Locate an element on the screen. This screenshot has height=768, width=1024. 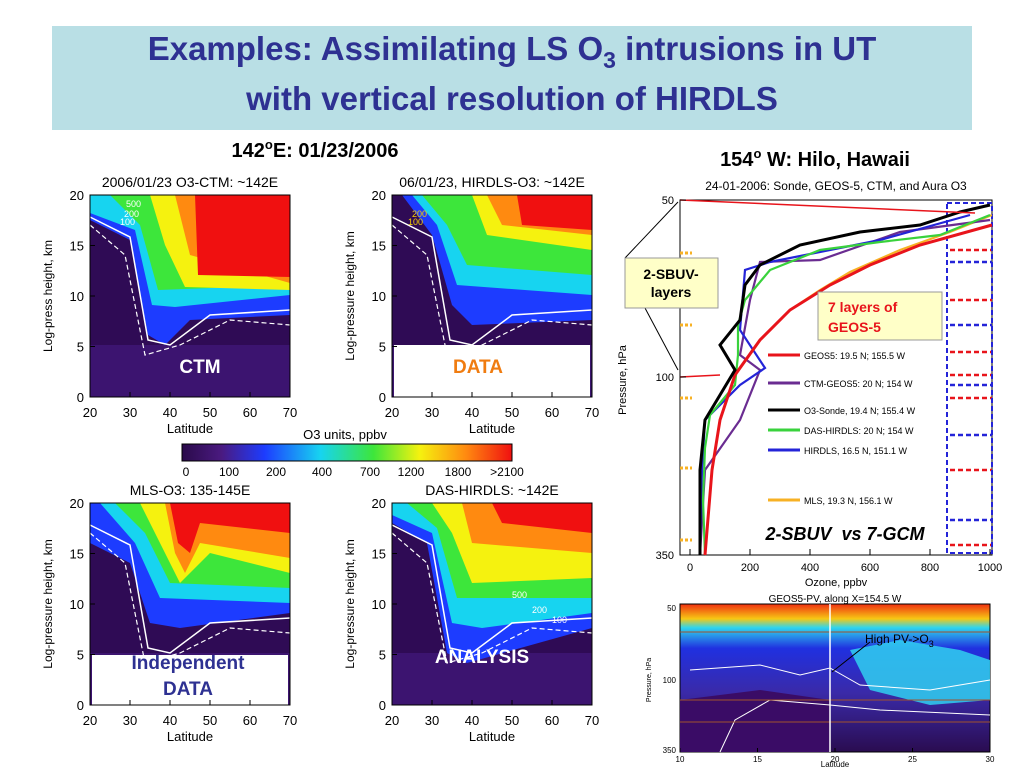
annotation-subscript: 3 is located at coordinates (931, 644).